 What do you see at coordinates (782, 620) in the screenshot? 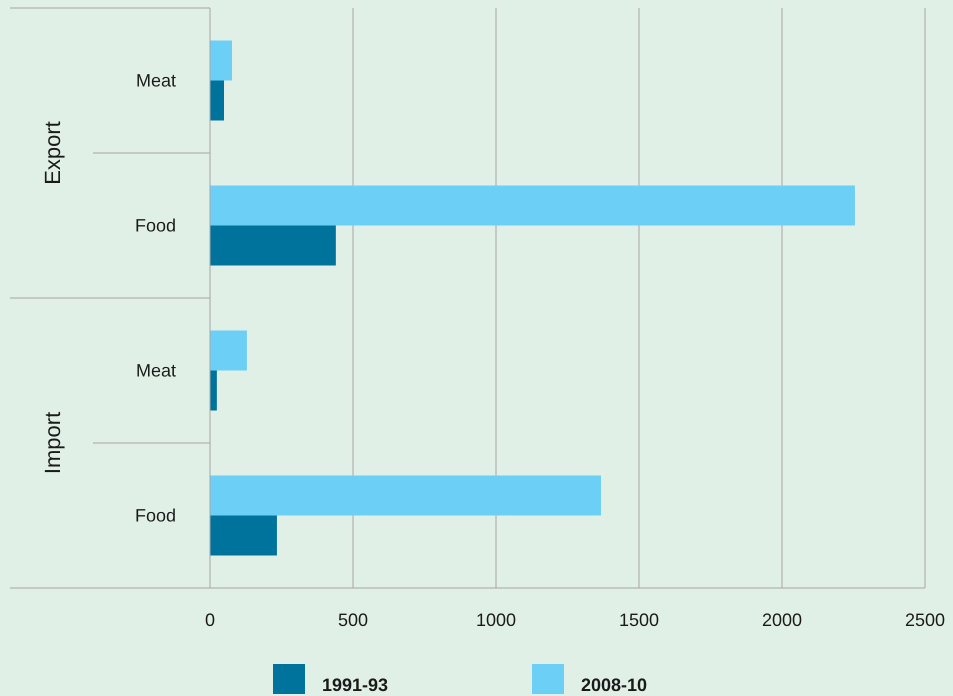
I see `x-tick-label: 2000` at bounding box center [782, 620].